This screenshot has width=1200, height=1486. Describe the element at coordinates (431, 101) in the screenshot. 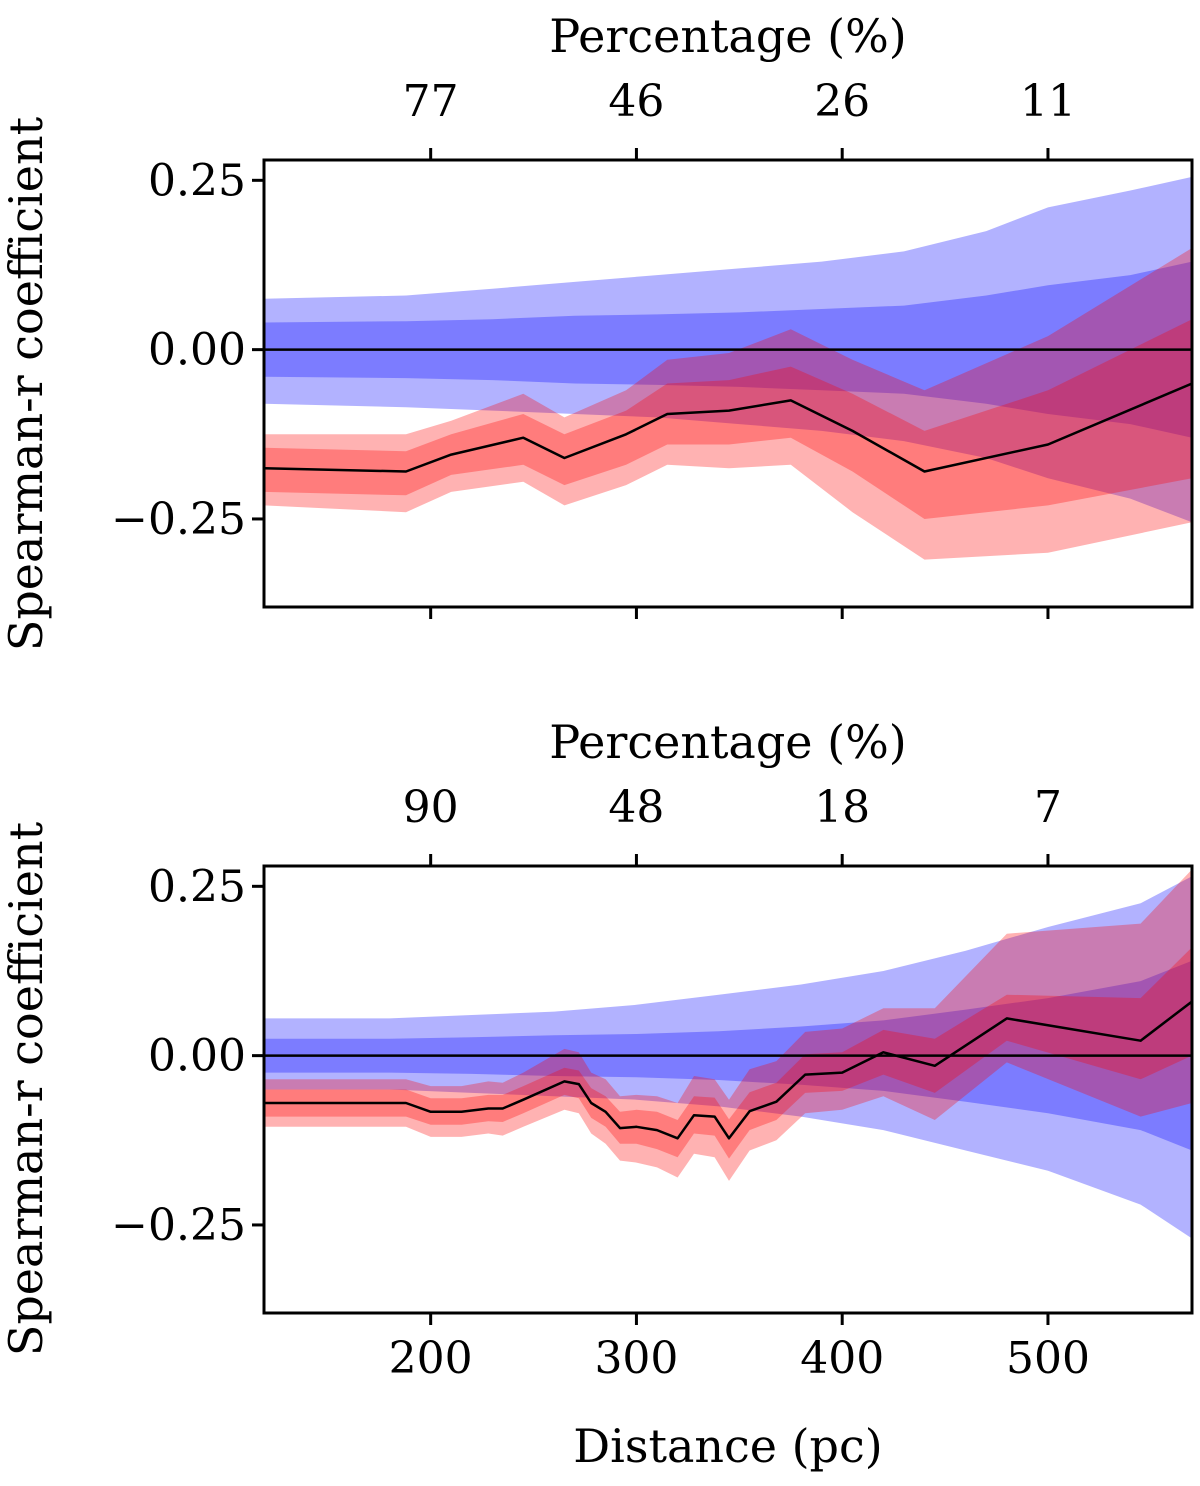

I see `top-panel-top-tick-label: 77` at that location.